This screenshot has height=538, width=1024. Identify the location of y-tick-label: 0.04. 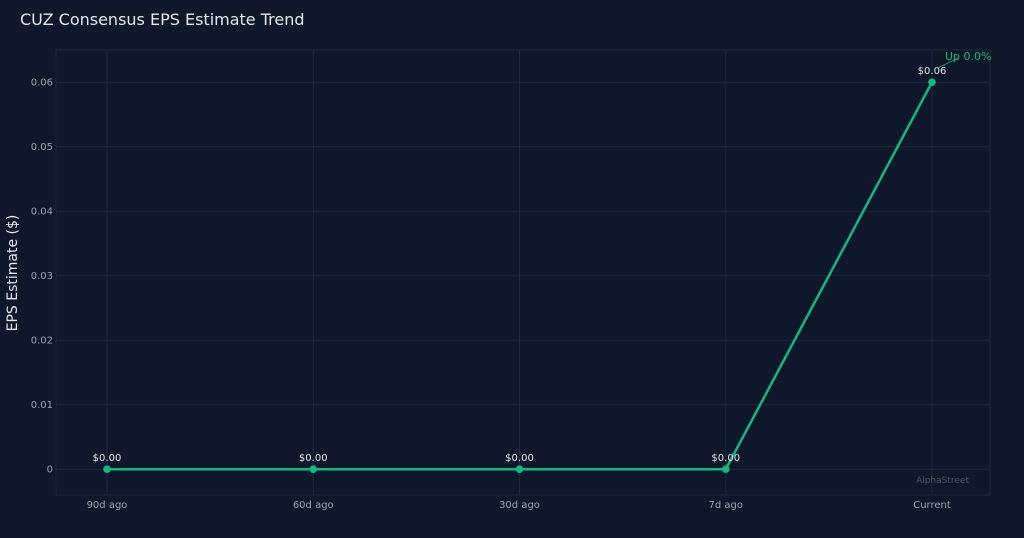
(42, 212).